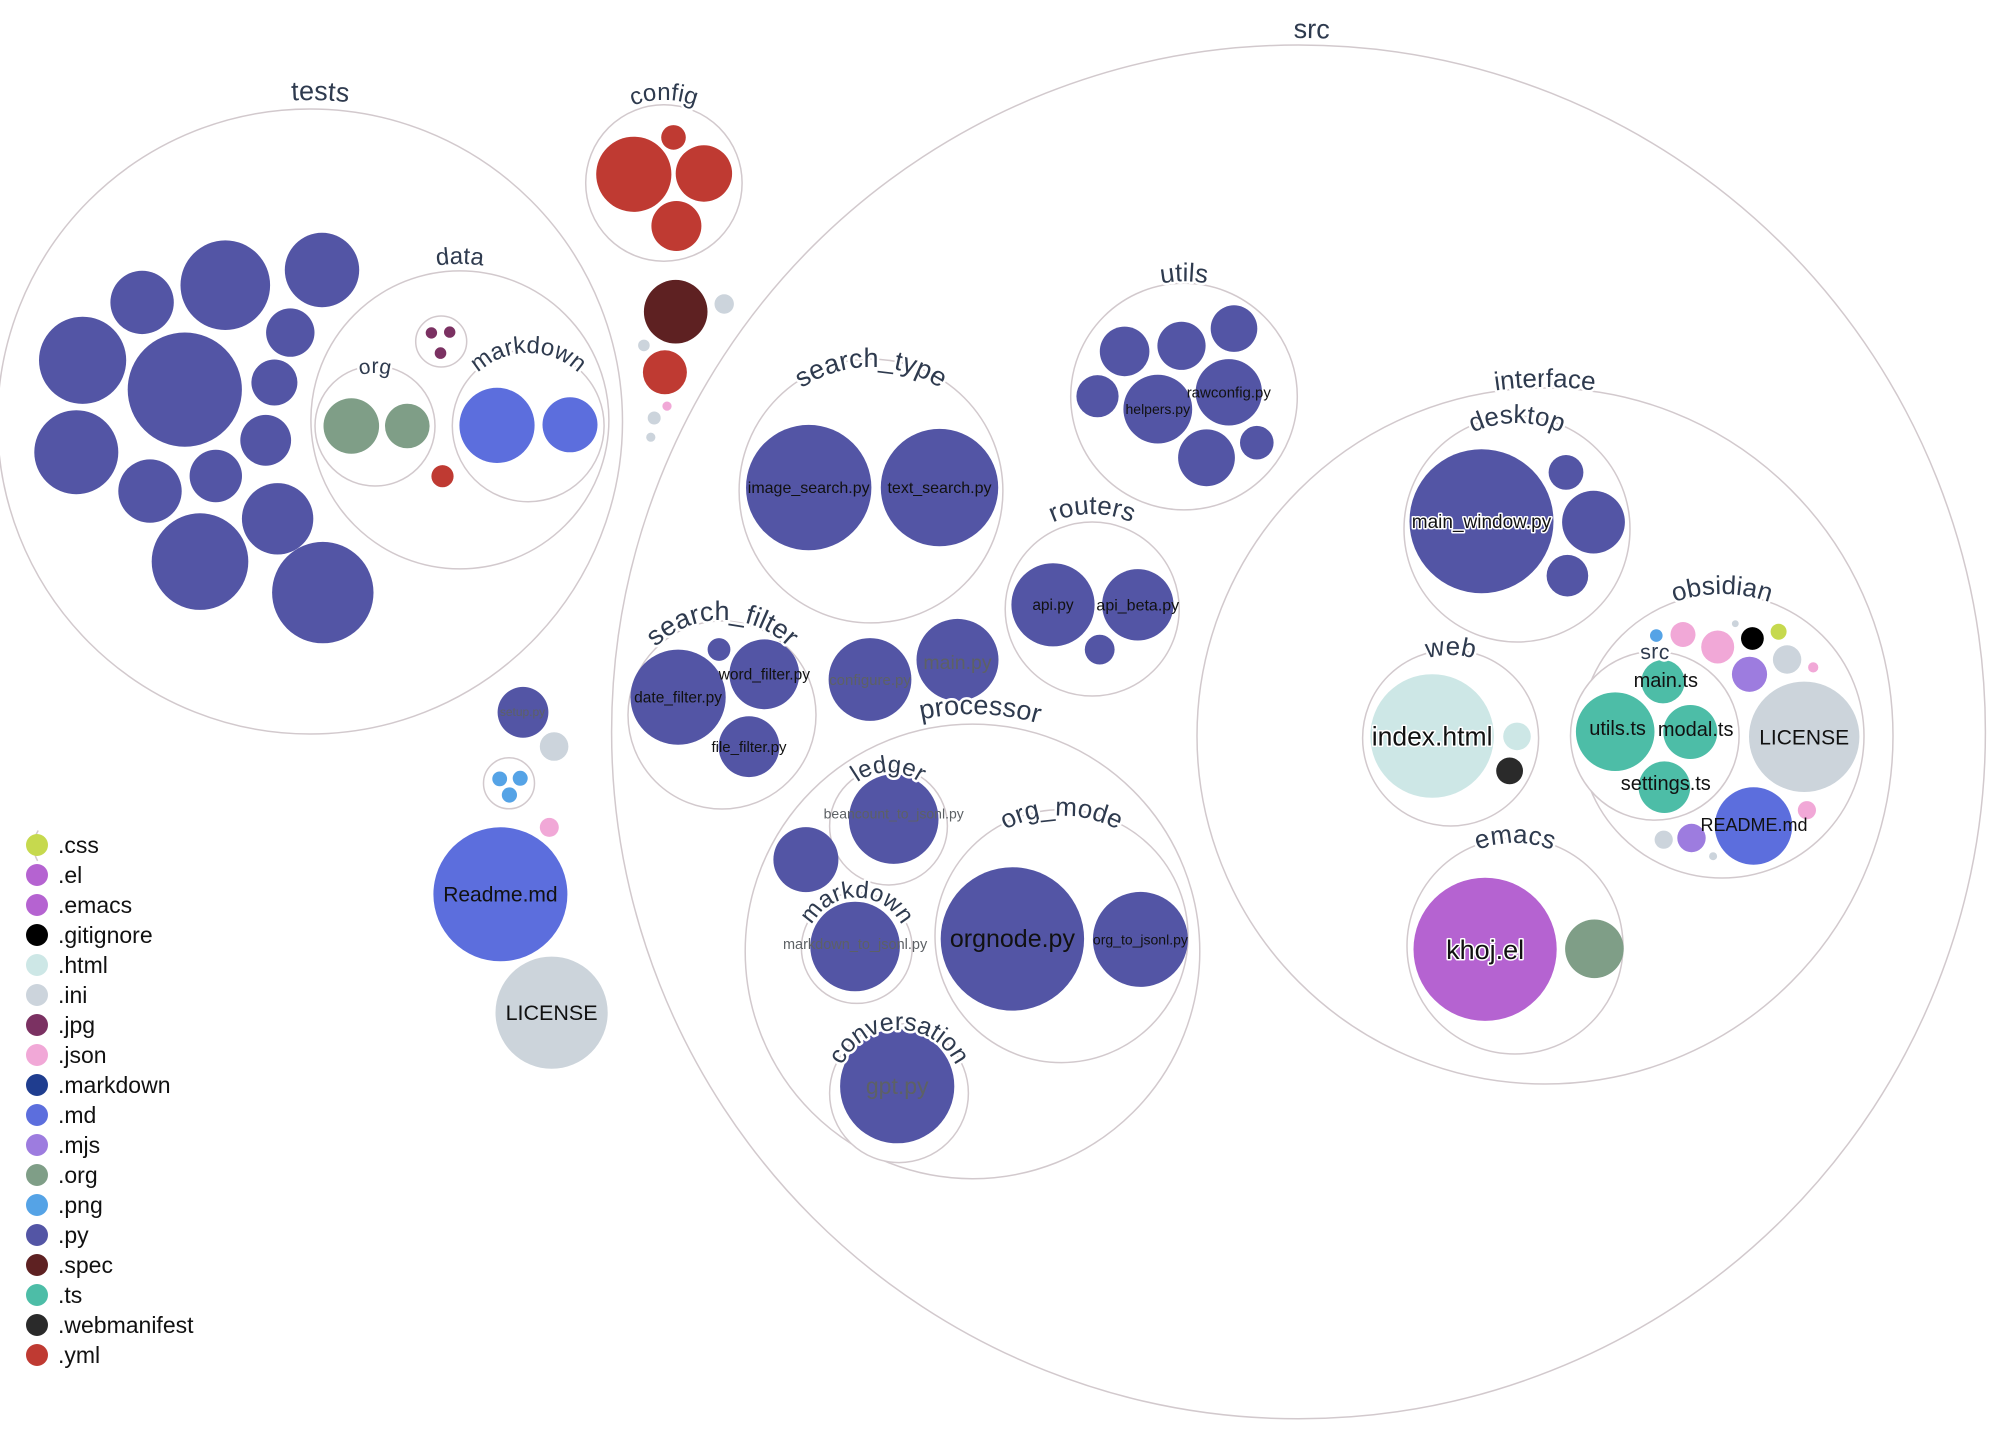 Image resolution: width=1995 pixels, height=1451 pixels. I want to click on svg-text: .yml, so click(79, 1355).